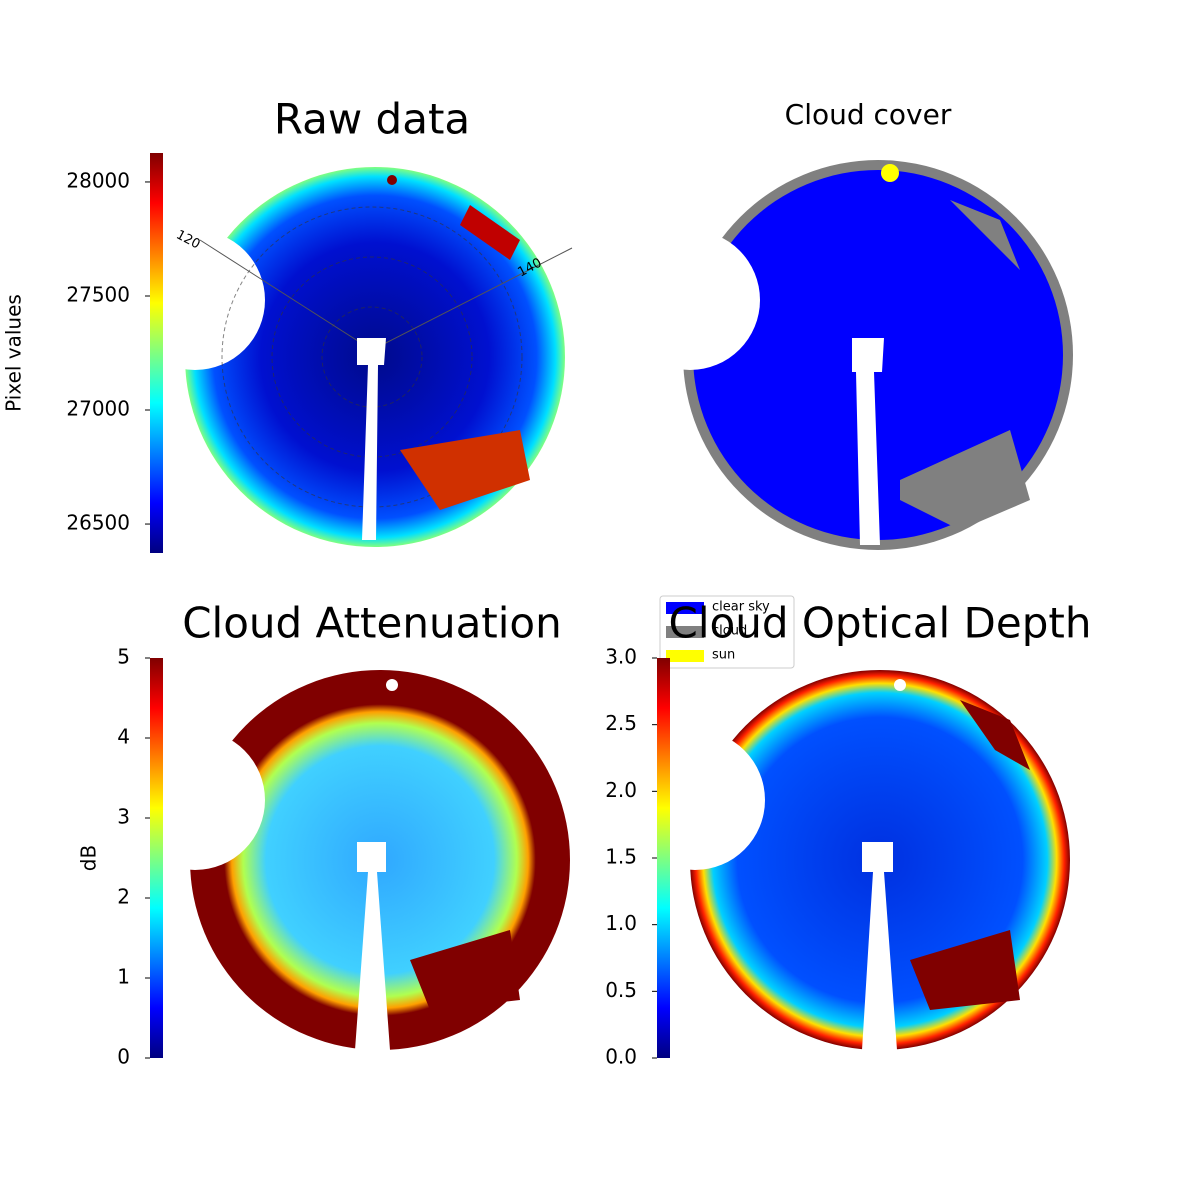 This screenshot has height=1200, width=1200. Describe the element at coordinates (123, 657) in the screenshot. I see `colorbar-tick-label: 5` at that location.